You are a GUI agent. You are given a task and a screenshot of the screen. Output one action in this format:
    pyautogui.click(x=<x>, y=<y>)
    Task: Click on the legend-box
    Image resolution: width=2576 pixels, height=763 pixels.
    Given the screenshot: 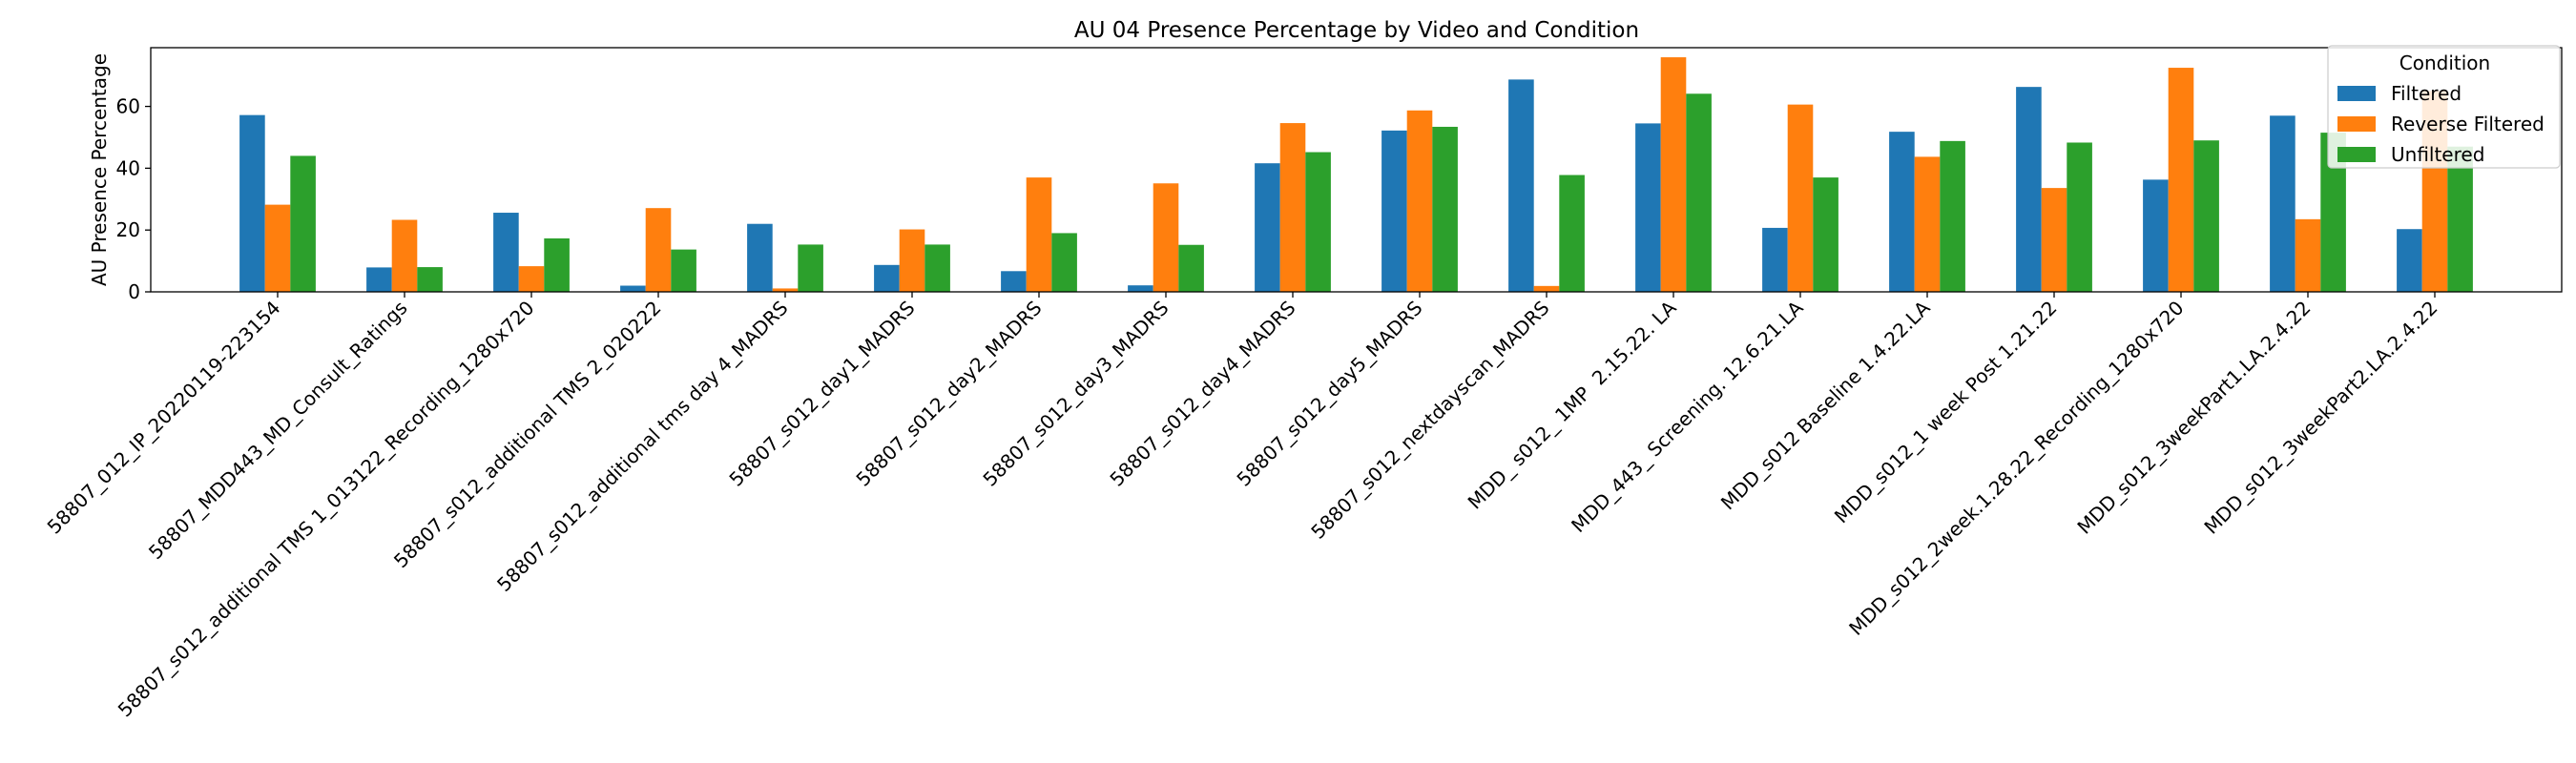 What is the action you would take?
    pyautogui.click(x=2444, y=107)
    